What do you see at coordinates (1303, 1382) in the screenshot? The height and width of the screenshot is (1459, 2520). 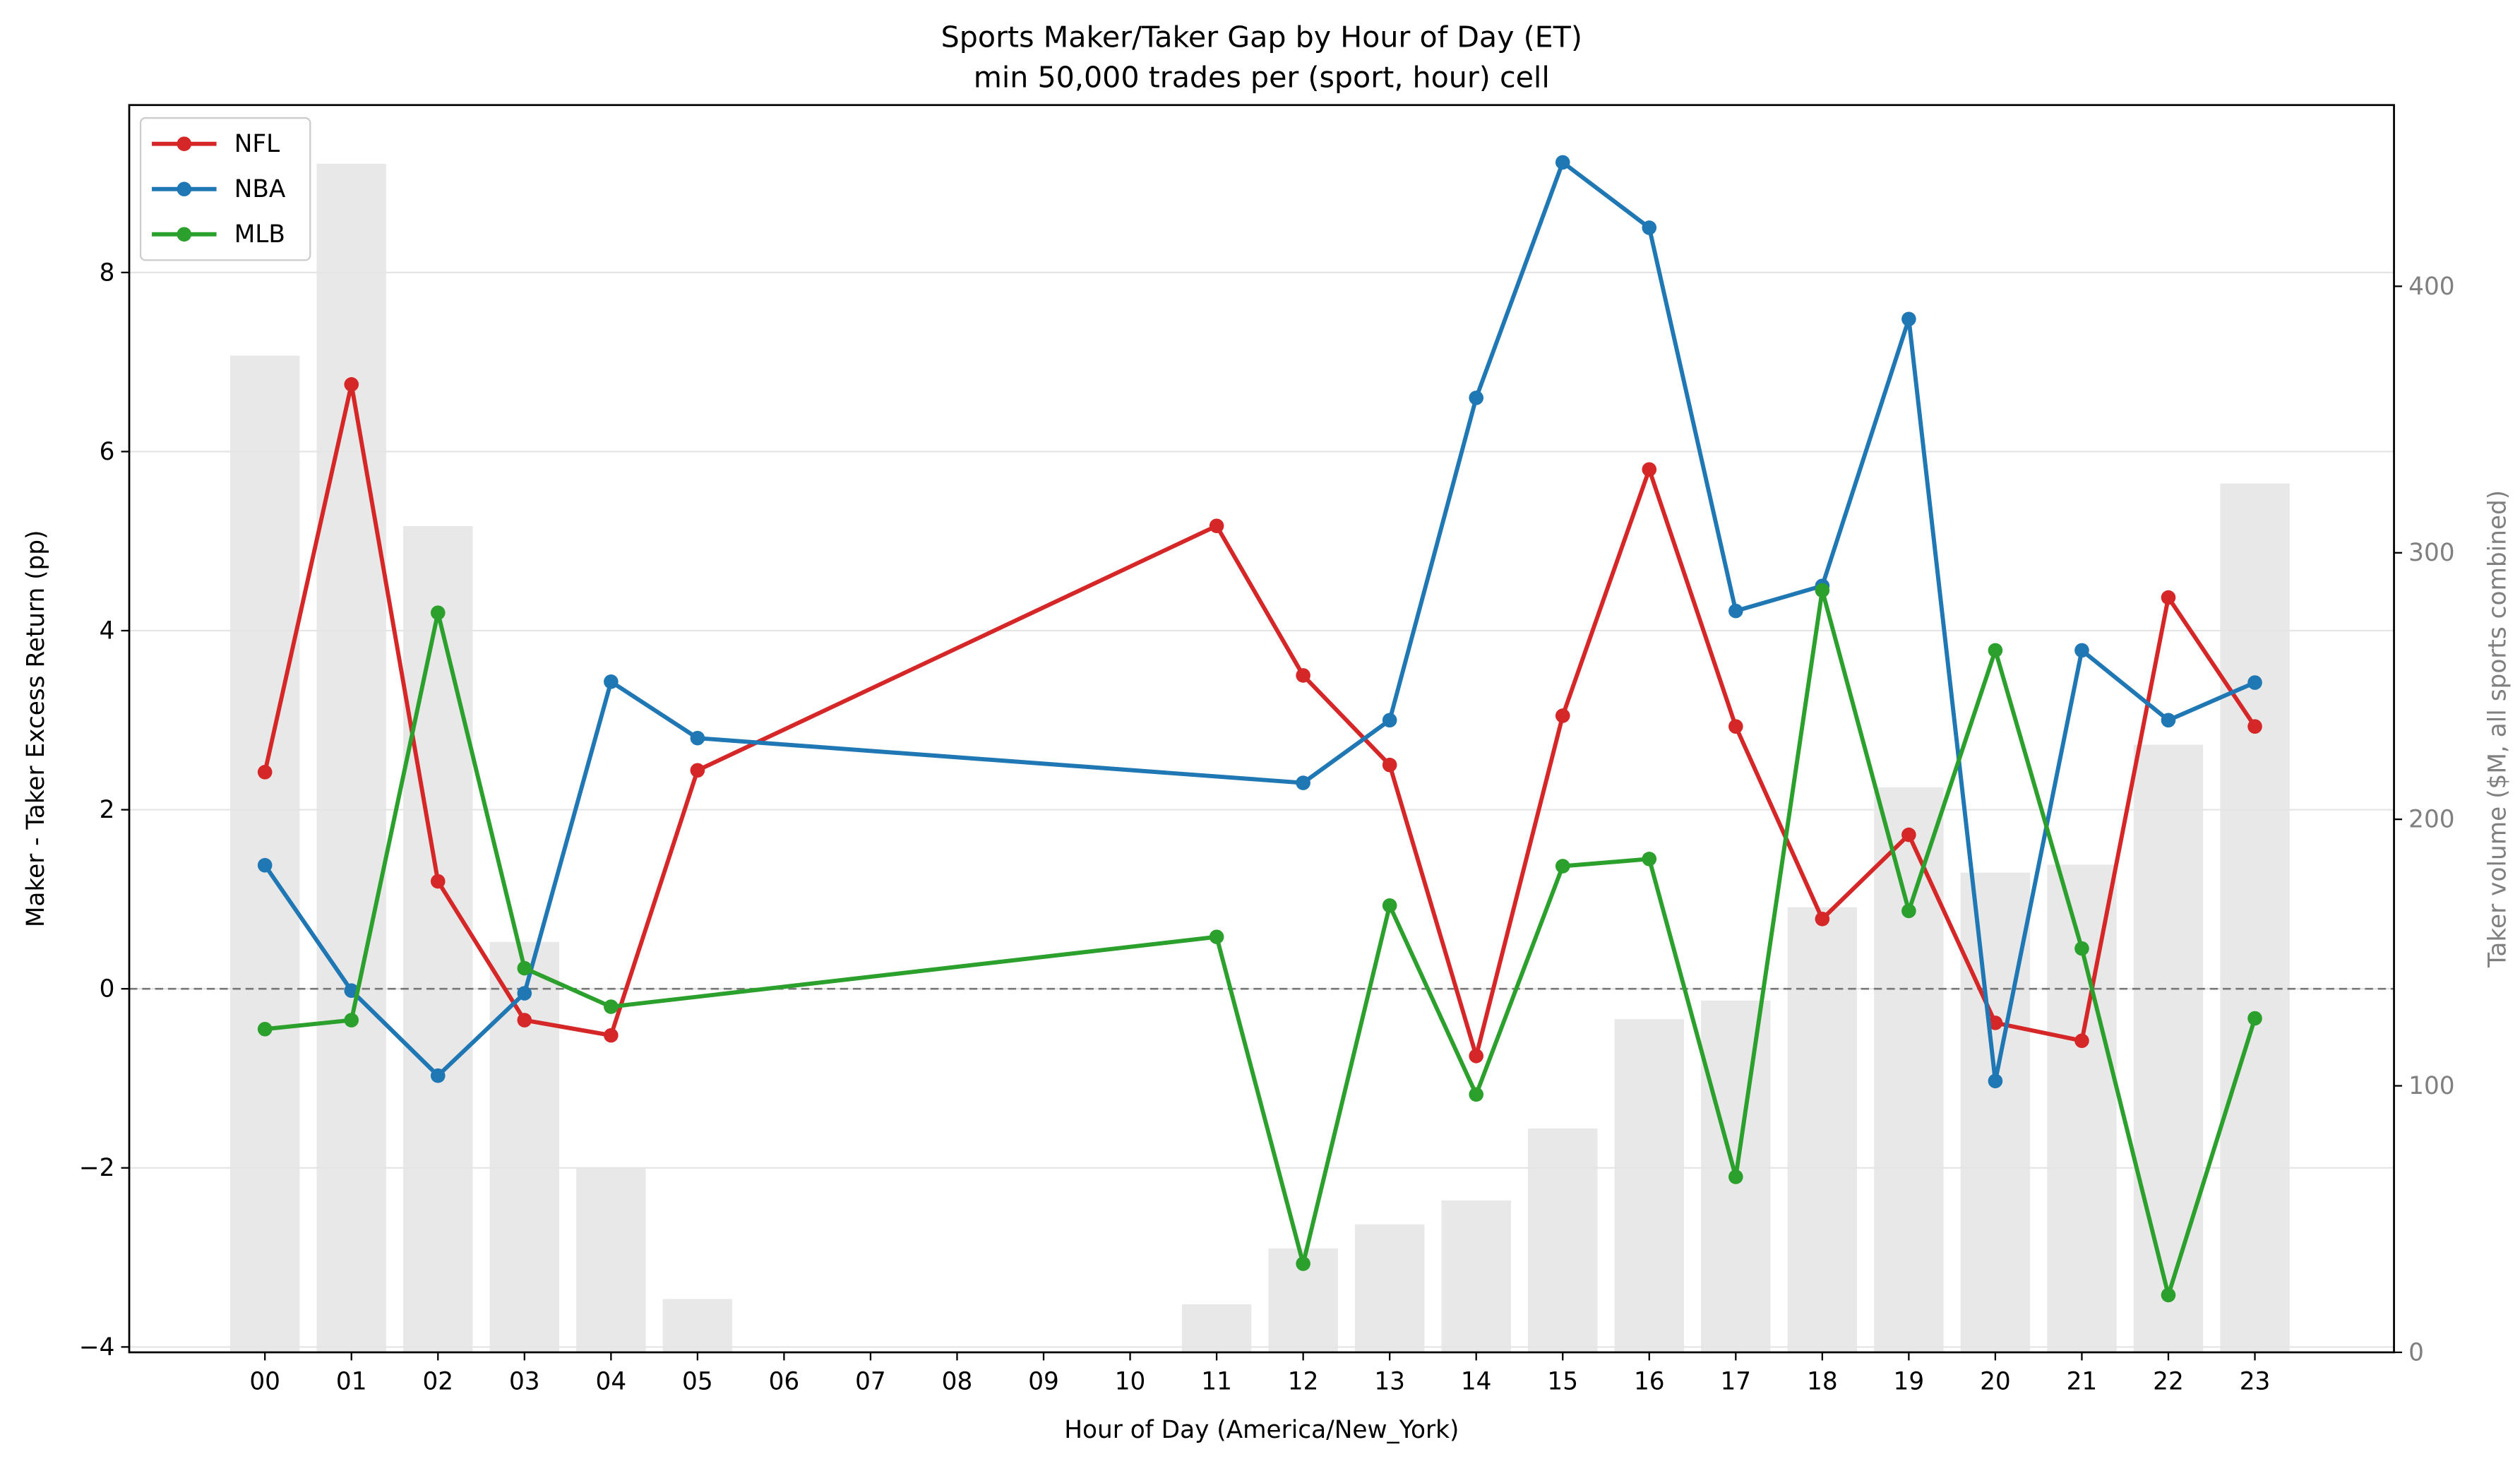 I see `x-tick-label: 12` at bounding box center [1303, 1382].